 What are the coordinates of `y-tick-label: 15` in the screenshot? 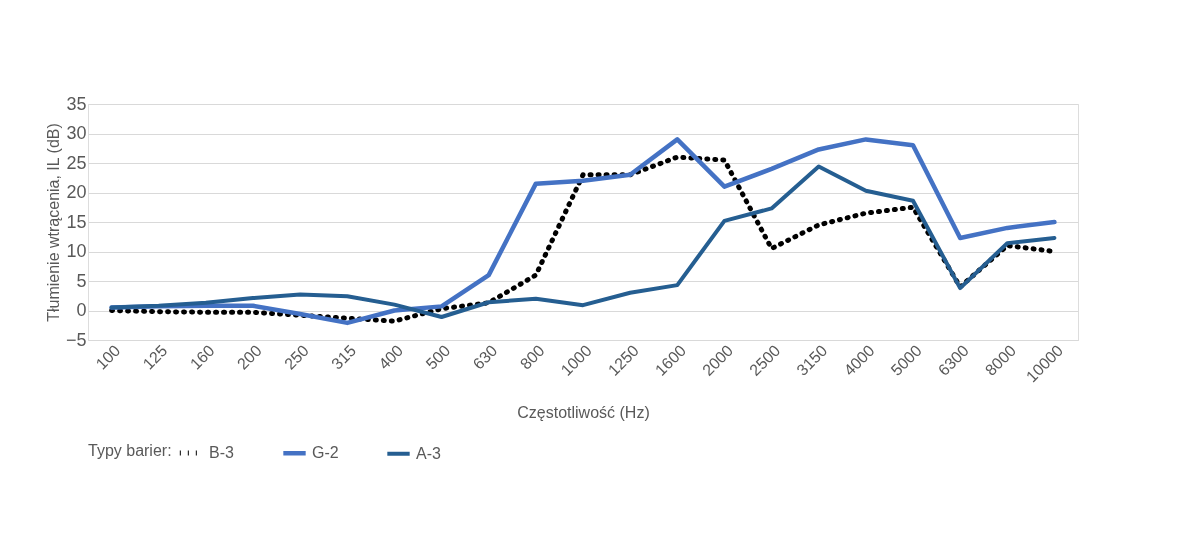 It's located at (76, 221).